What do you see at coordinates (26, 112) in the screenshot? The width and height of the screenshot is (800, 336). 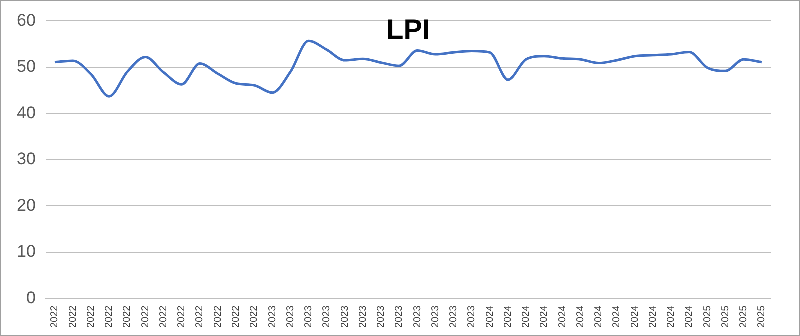 I see `y-tick-label: 40` at bounding box center [26, 112].